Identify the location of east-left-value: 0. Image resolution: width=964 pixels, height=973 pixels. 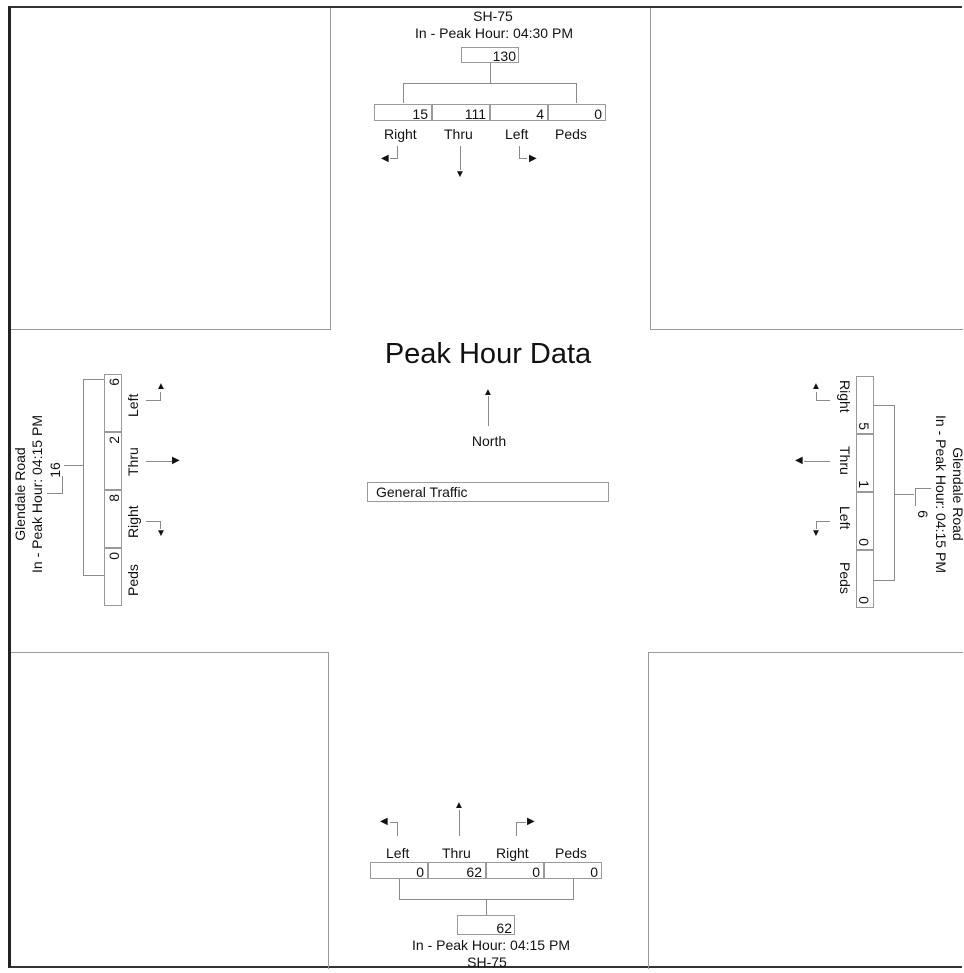
(864, 542).